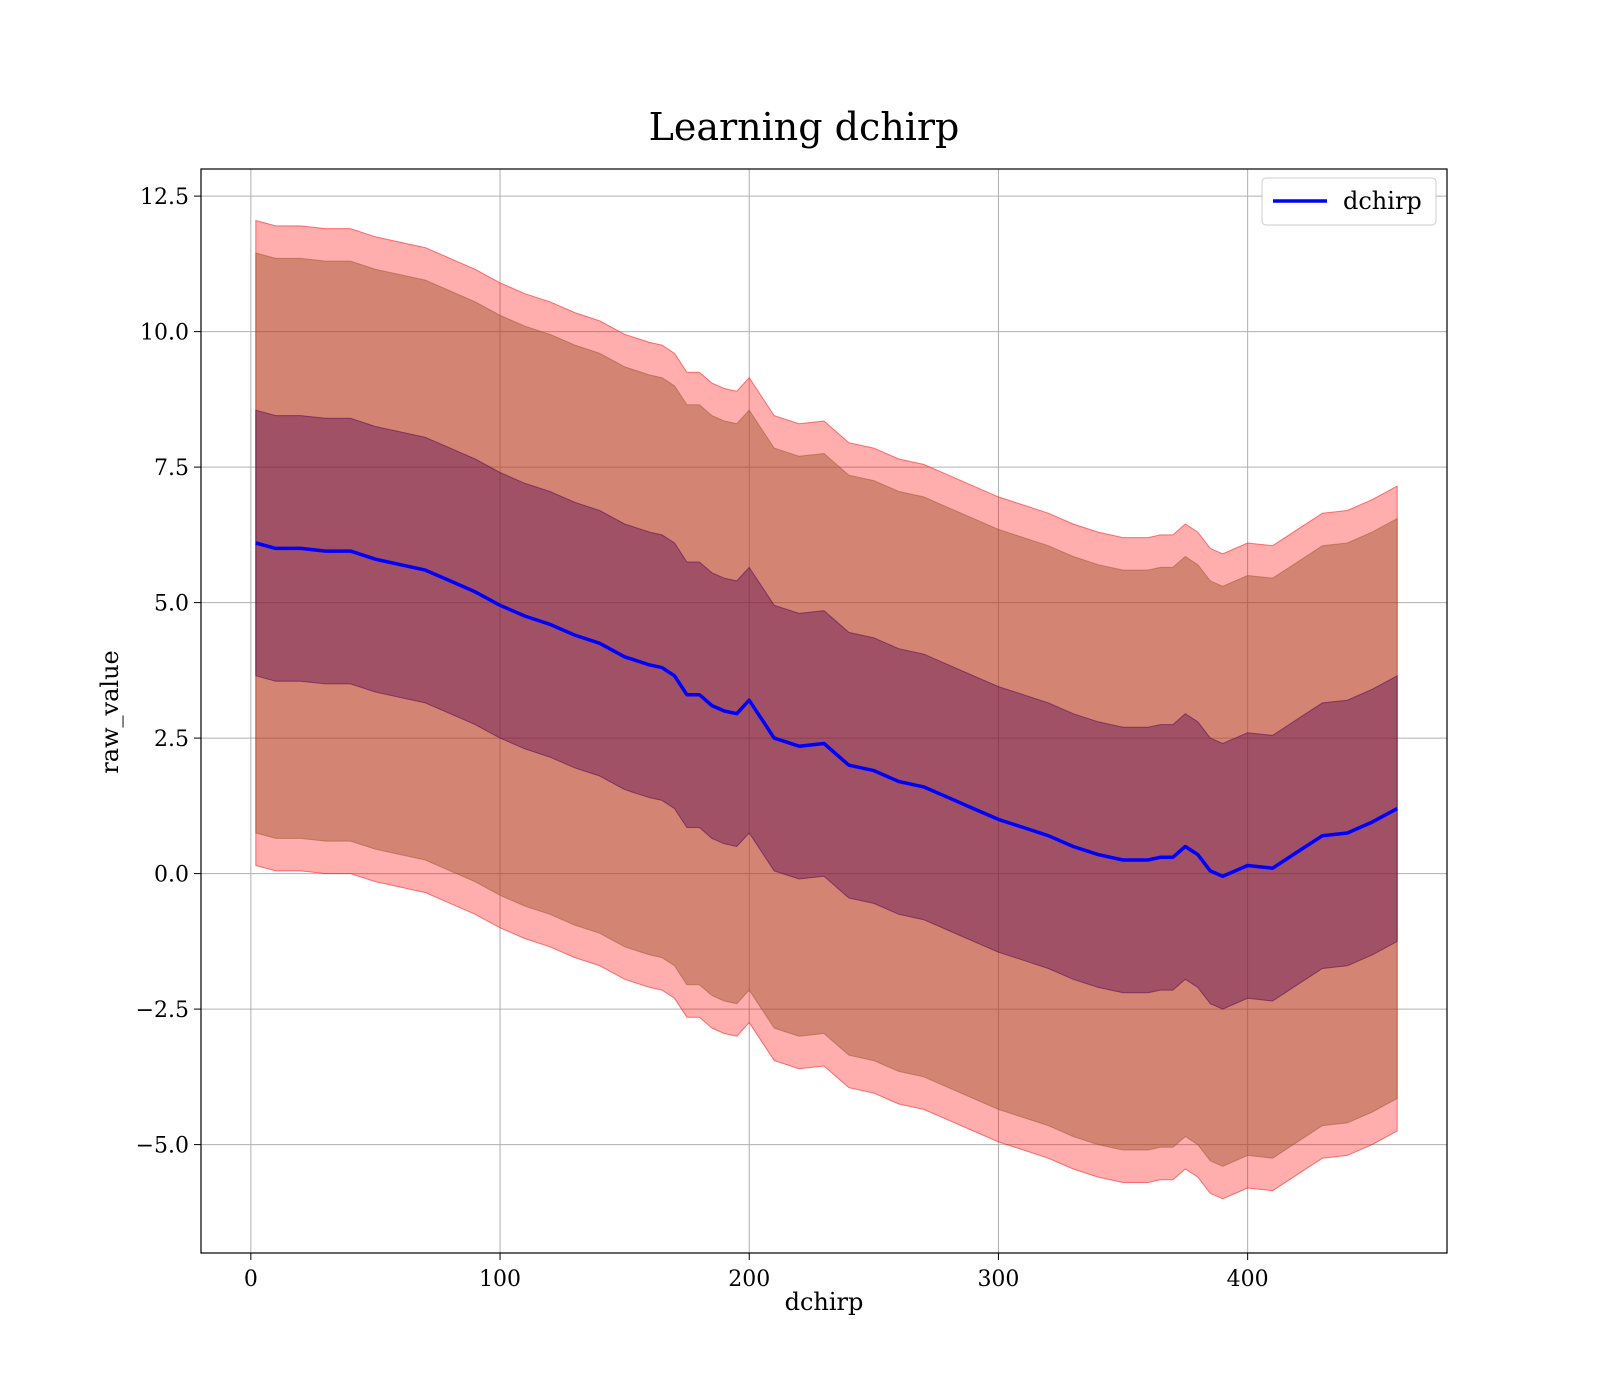  I want to click on x-axis-label: dchirp, so click(824, 1302).